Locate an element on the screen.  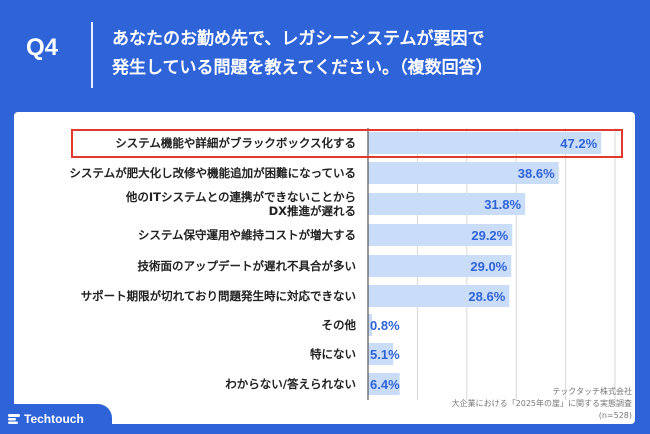
category-label: 他のITシステムとの連携ができないことから DX推進が遅れる is located at coordinates (241, 204).